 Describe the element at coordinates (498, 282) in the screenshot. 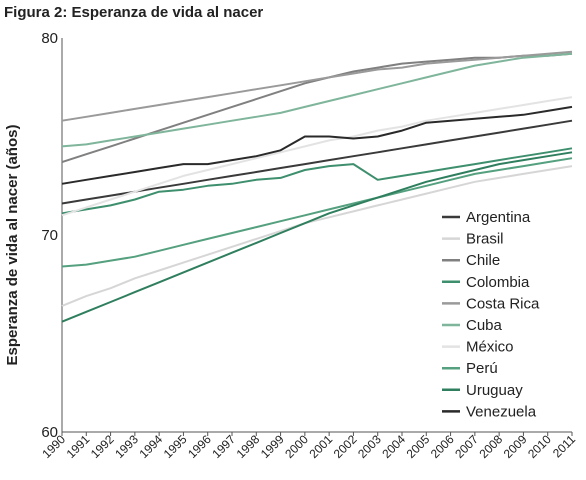

I see `legend-label: Colombia` at that location.